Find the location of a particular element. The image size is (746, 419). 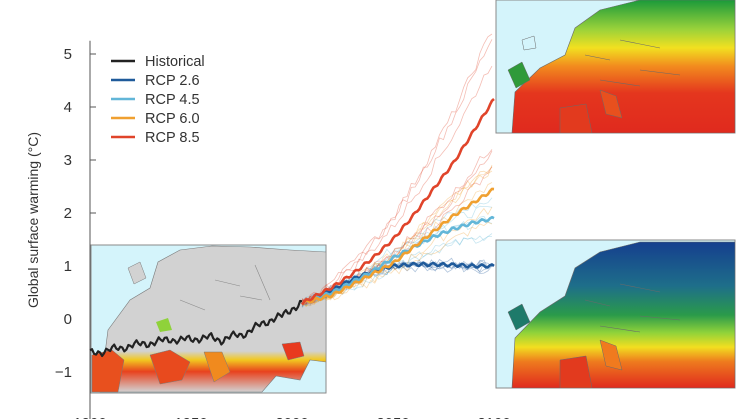

legend-entry: RCP 6.0 is located at coordinates (172, 119).